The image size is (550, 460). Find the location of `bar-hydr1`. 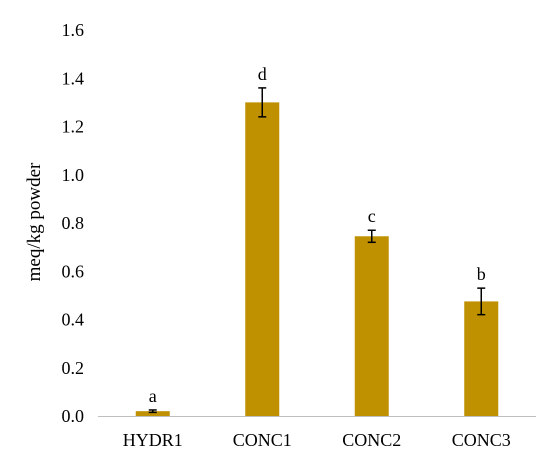

bar-hydr1 is located at coordinates (152, 413).